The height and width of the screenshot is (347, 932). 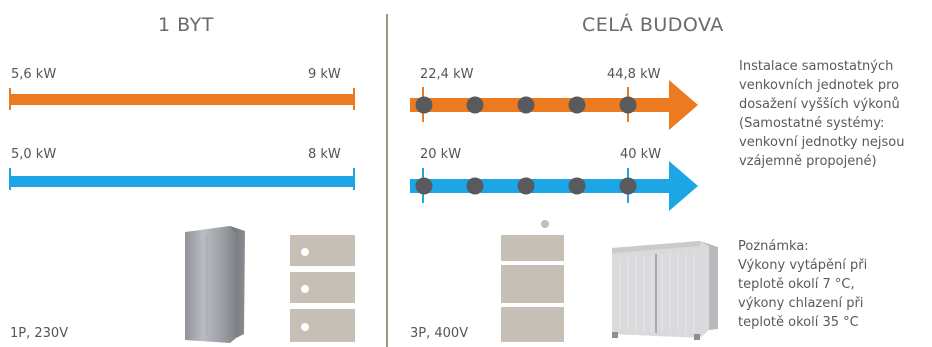 I want to click on building-stacked-units-icon, so click(x=532, y=281).